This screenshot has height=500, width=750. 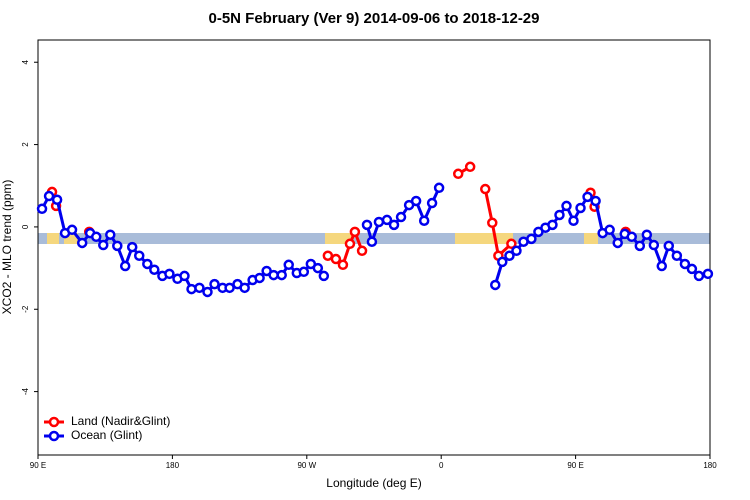 What do you see at coordinates (25, 144) in the screenshot?
I see `y-tick-label: 2` at bounding box center [25, 144].